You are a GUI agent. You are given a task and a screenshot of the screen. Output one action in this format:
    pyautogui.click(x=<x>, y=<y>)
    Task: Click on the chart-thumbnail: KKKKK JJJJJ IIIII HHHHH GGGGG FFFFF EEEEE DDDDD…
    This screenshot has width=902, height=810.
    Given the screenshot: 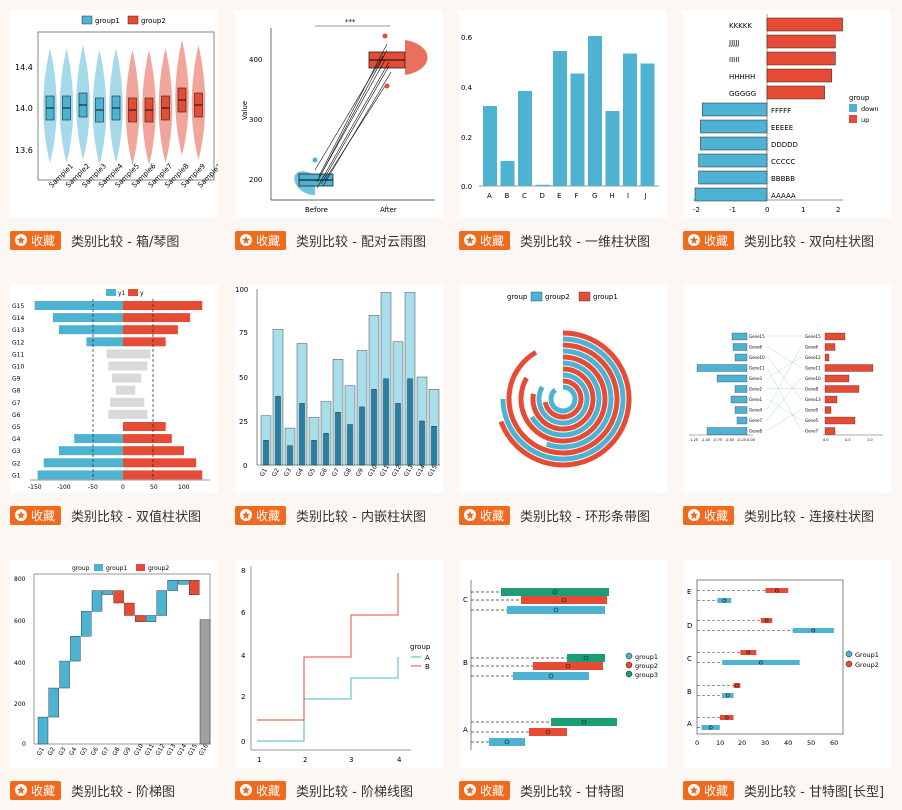 What is the action you would take?
    pyautogui.click(x=787, y=114)
    